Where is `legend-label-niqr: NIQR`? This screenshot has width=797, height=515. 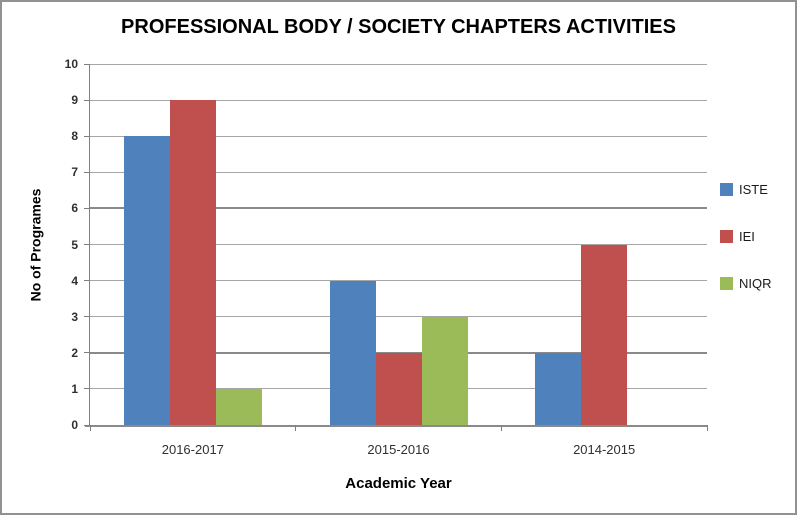
legend-label-niqr: NIQR is located at coordinates (755, 283).